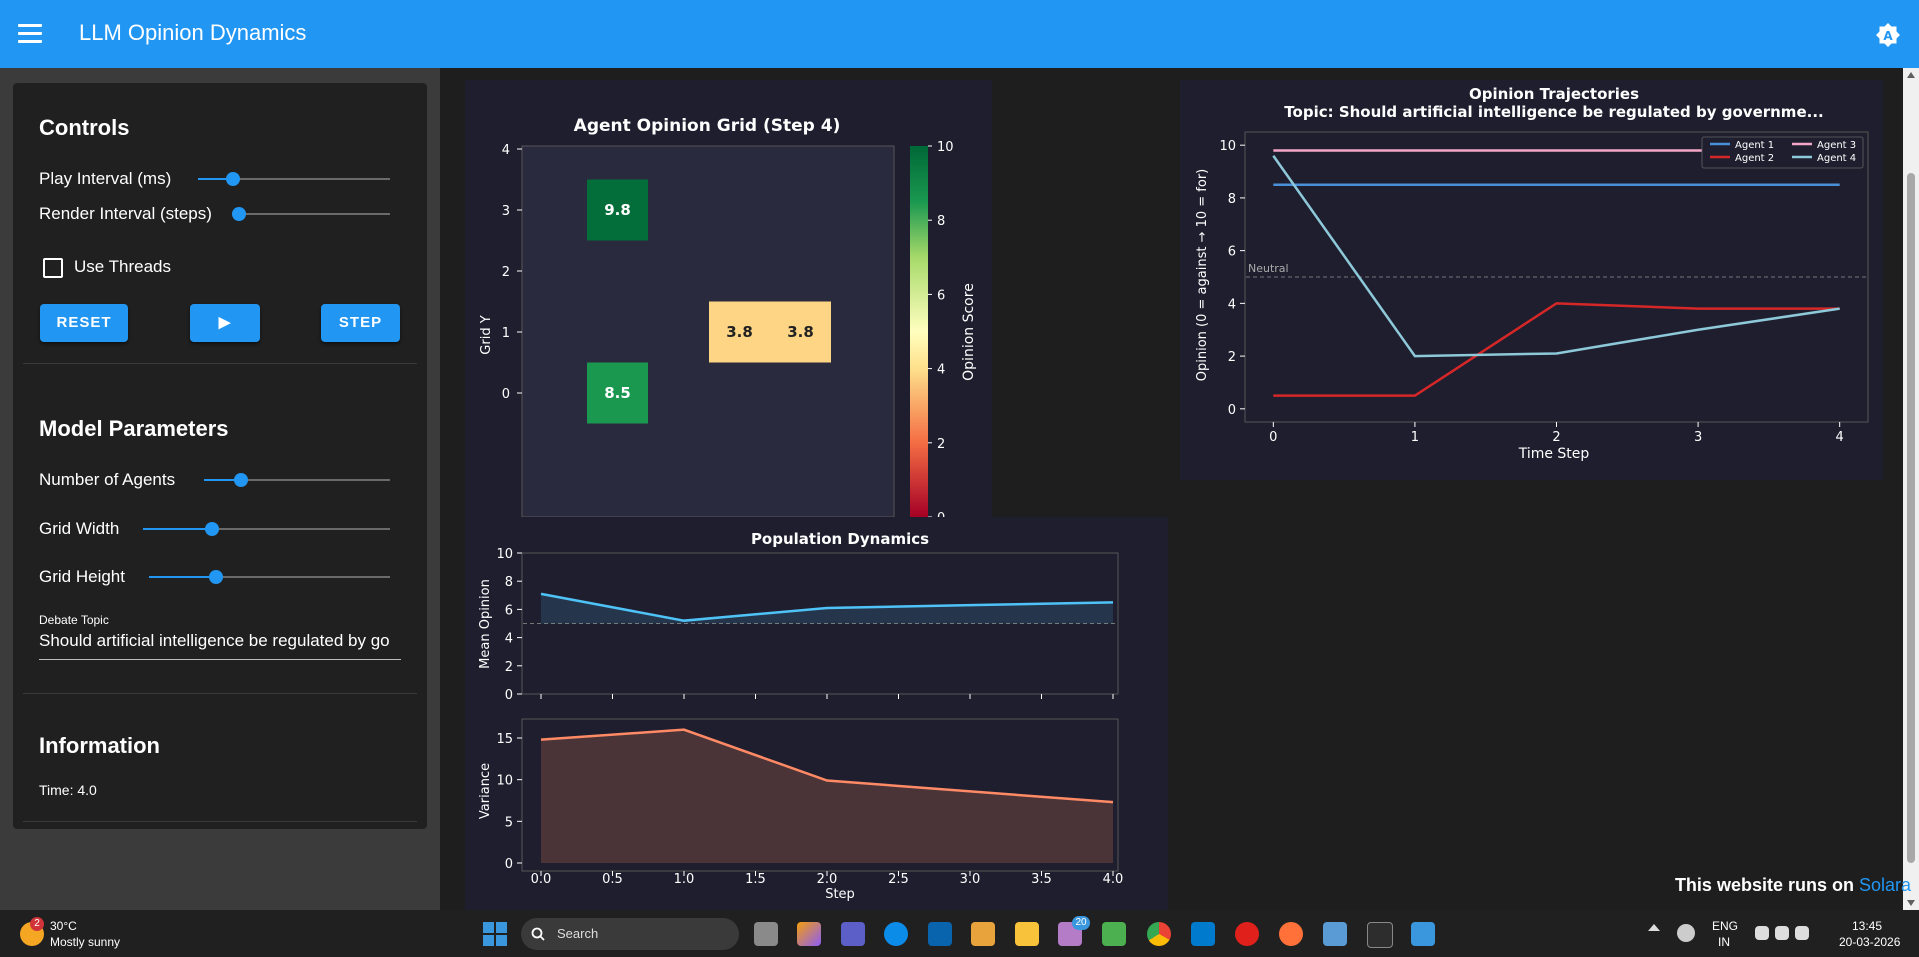 The width and height of the screenshot is (1919, 957). I want to click on chrome-icon, so click(1159, 934).